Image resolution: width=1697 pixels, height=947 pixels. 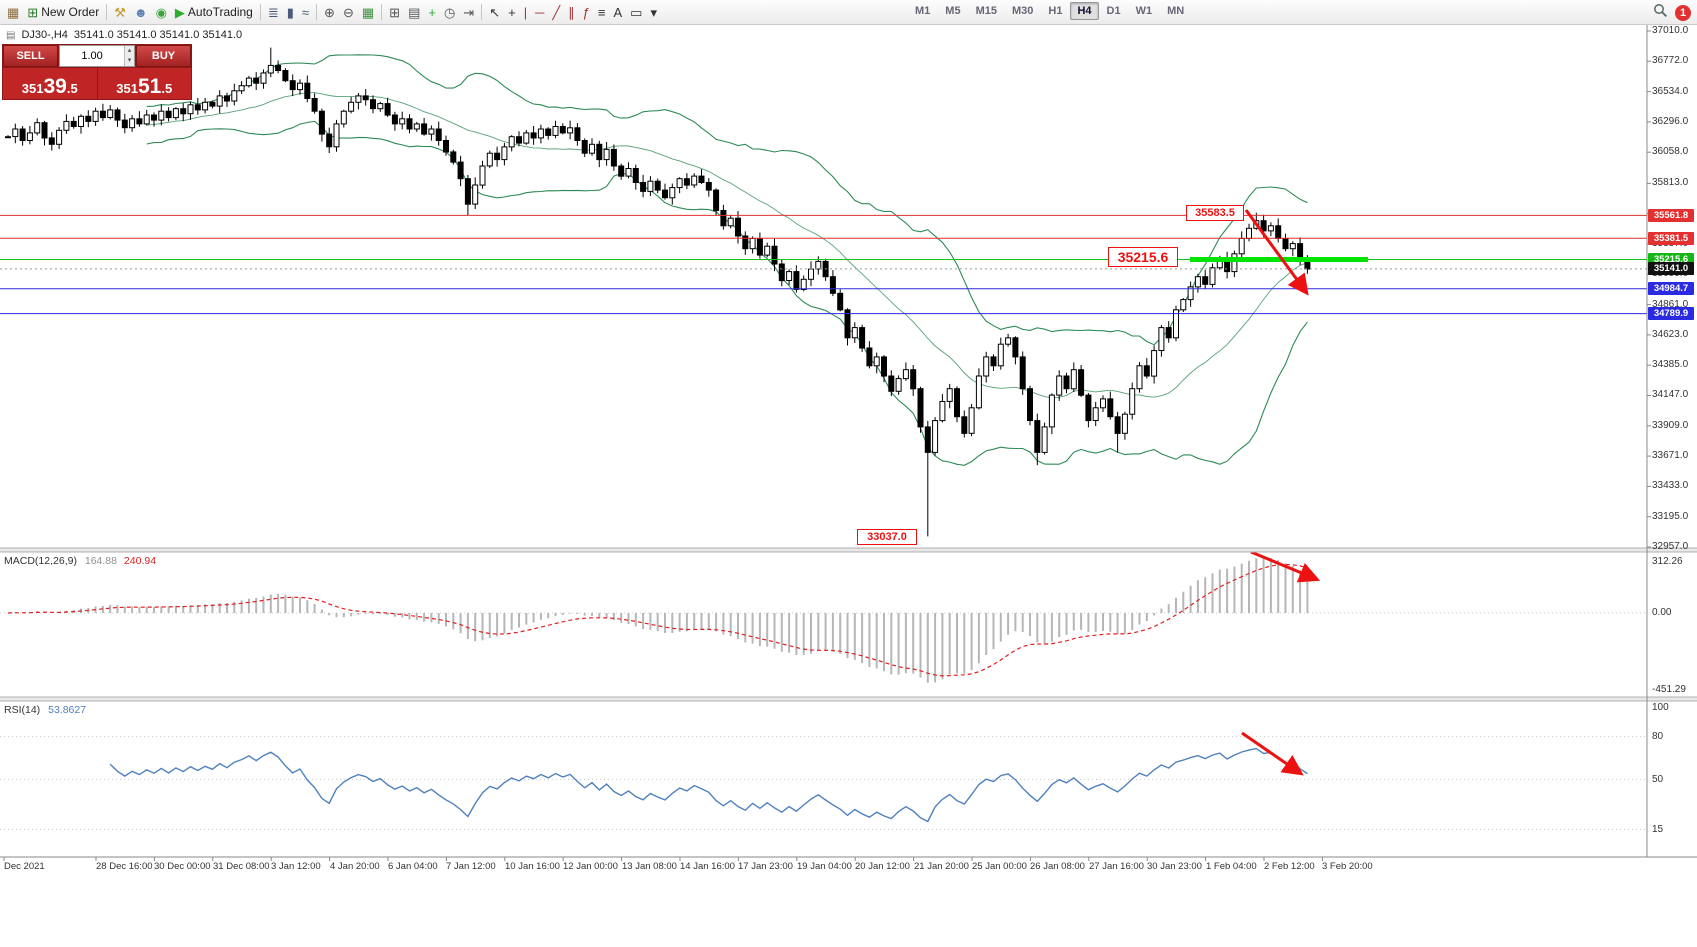 What do you see at coordinates (532, 866) in the screenshot?
I see `time-axis-label: 10 Jan 16:00` at bounding box center [532, 866].